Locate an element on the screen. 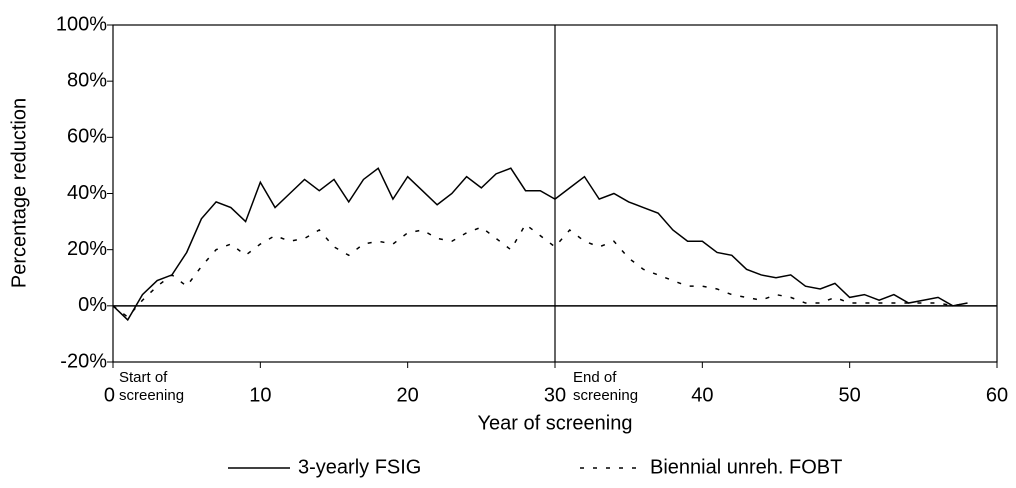 This screenshot has width=1016, height=488. legend-label: Biennial unreh. FOBT is located at coordinates (746, 467).